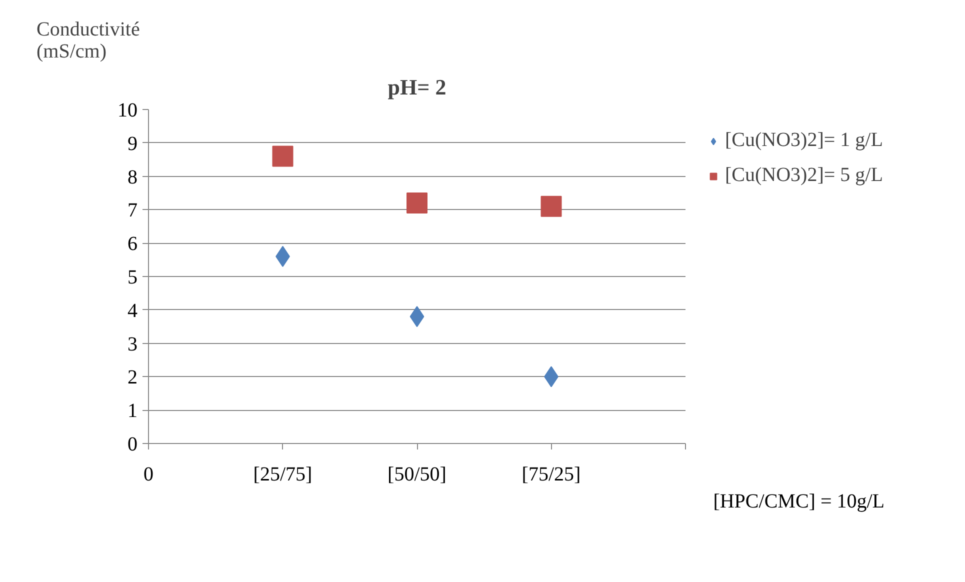 This screenshot has height=582, width=965. Describe the element at coordinates (417, 475) in the screenshot. I see `x-tick-label: [50/50]` at that location.